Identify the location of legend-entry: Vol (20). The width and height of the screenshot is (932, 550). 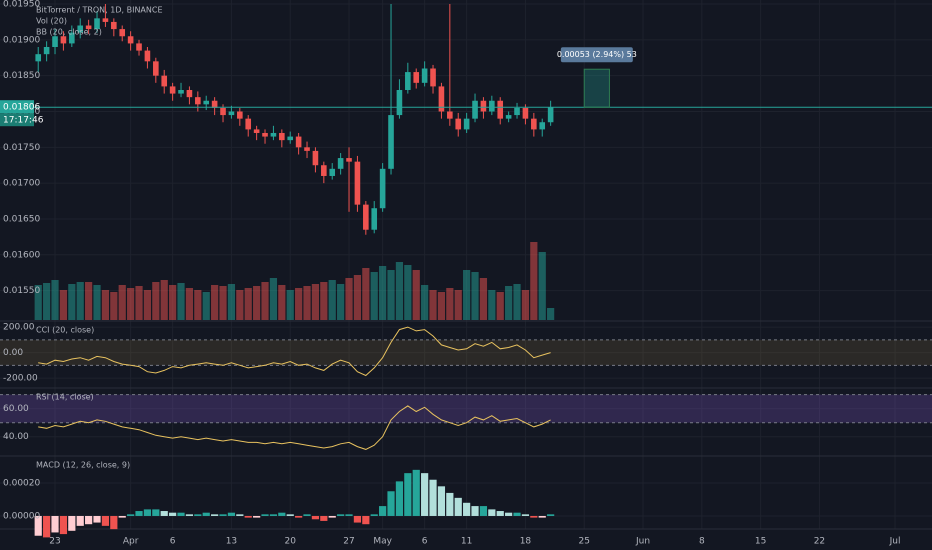
(51, 21).